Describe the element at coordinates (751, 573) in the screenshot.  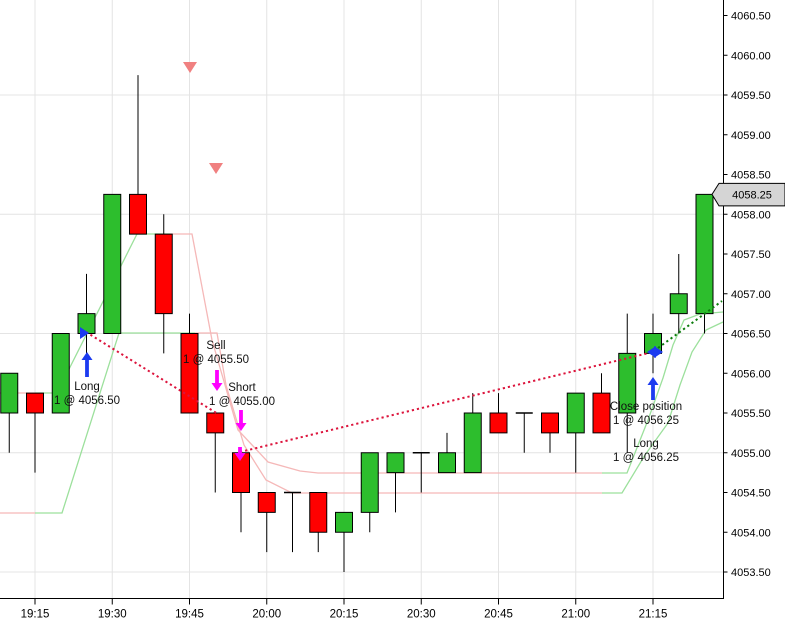
I see `y-tick-label: 4053.50` at that location.